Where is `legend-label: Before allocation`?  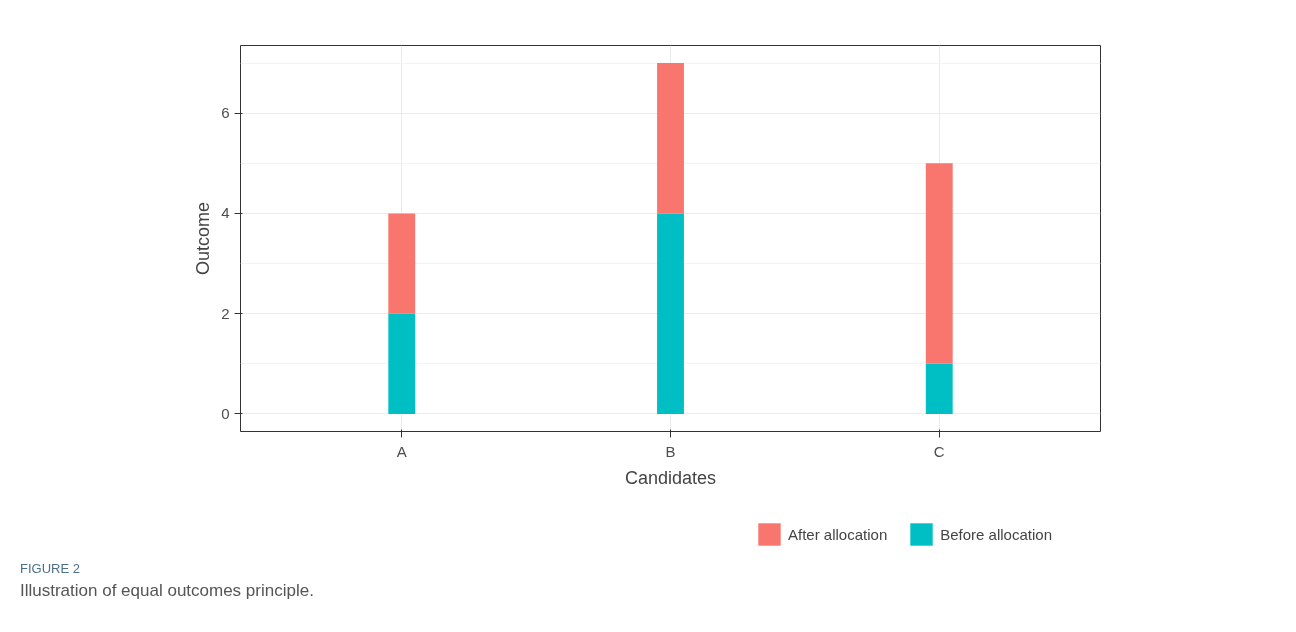 legend-label: Before allocation is located at coordinates (996, 534).